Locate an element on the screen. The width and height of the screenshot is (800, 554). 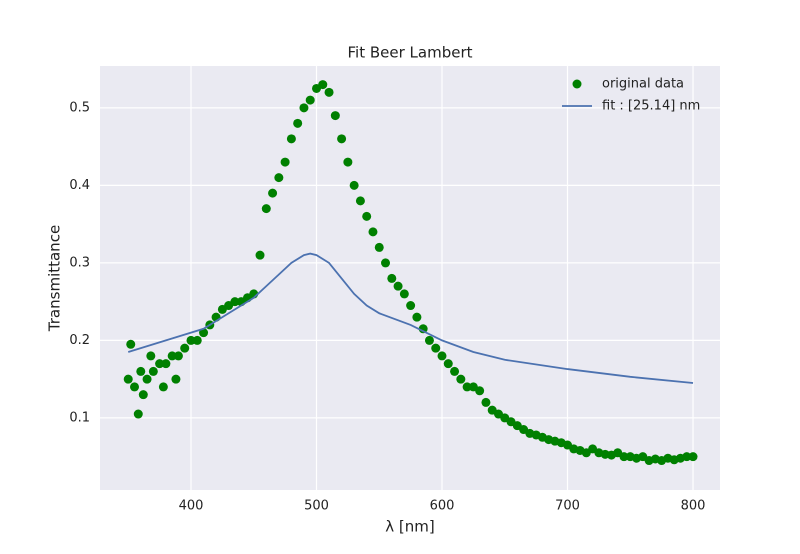
chart-title: Fit Beer Lambert is located at coordinates (410, 53).